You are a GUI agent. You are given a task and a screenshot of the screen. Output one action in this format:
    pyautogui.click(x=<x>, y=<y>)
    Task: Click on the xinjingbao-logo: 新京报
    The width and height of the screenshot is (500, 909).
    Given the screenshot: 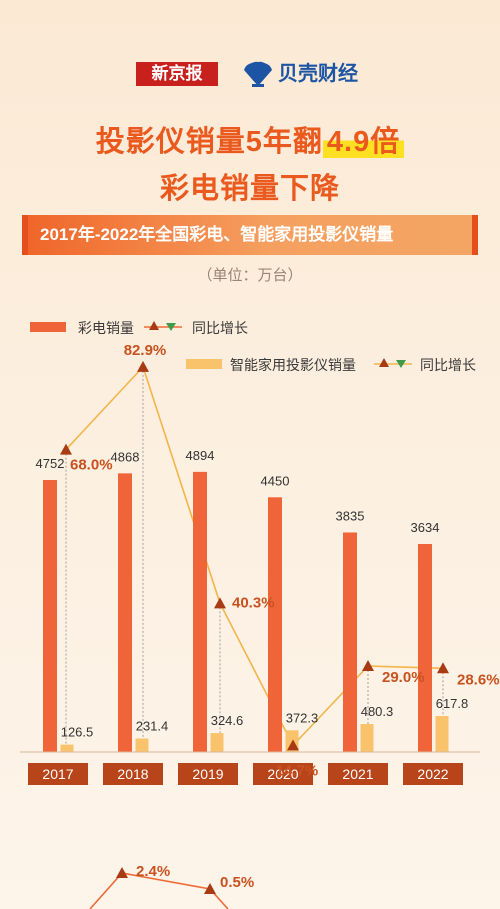 What is the action you would take?
    pyautogui.click(x=177, y=74)
    